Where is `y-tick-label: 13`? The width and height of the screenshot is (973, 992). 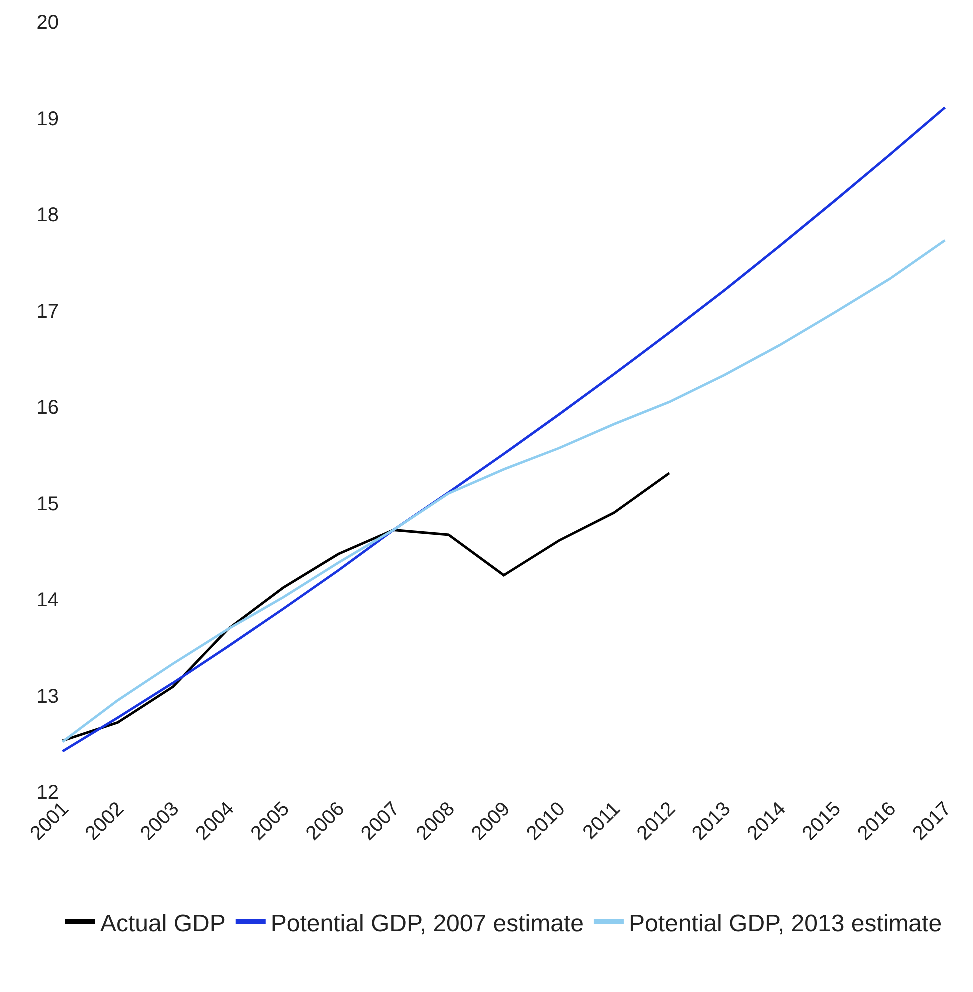 y-tick-label: 13 is located at coordinates (47, 697).